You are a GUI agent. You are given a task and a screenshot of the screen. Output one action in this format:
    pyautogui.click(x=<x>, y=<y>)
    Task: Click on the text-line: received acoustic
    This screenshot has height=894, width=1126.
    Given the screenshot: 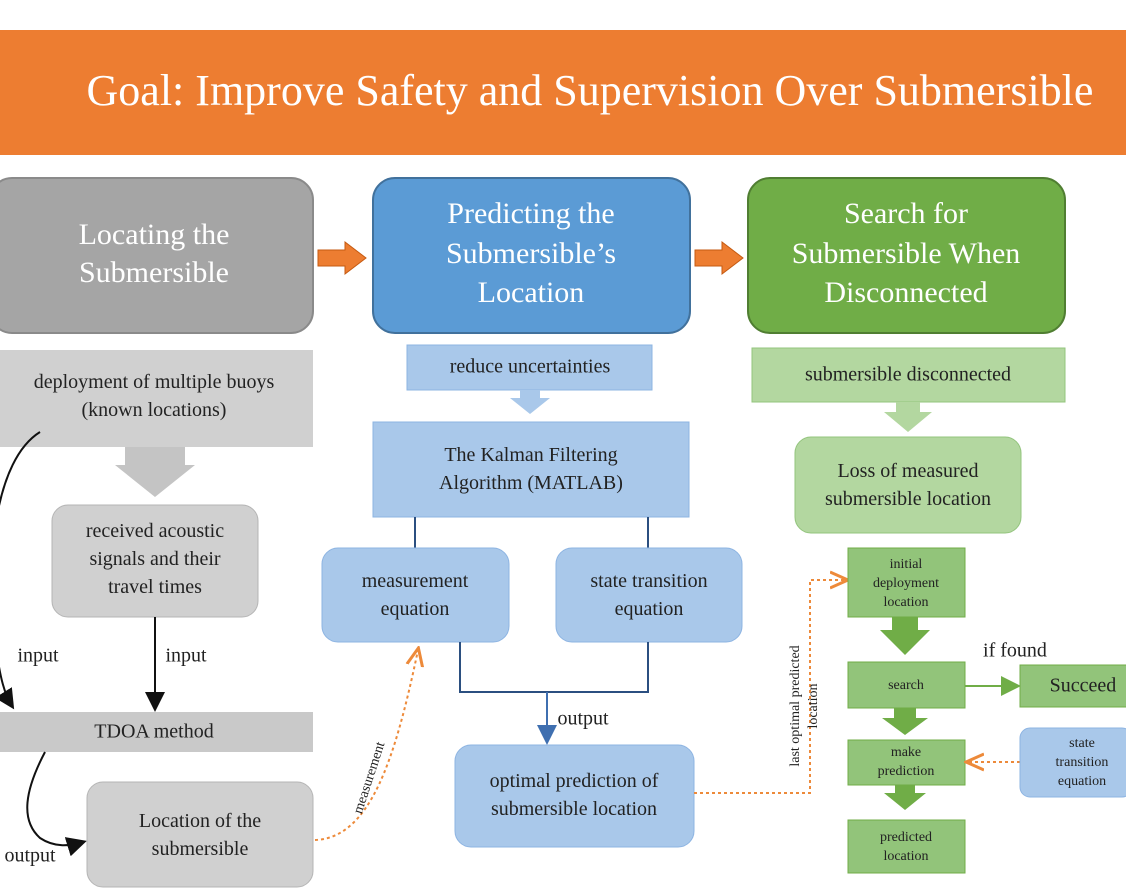 What is the action you would take?
    pyautogui.click(x=155, y=531)
    